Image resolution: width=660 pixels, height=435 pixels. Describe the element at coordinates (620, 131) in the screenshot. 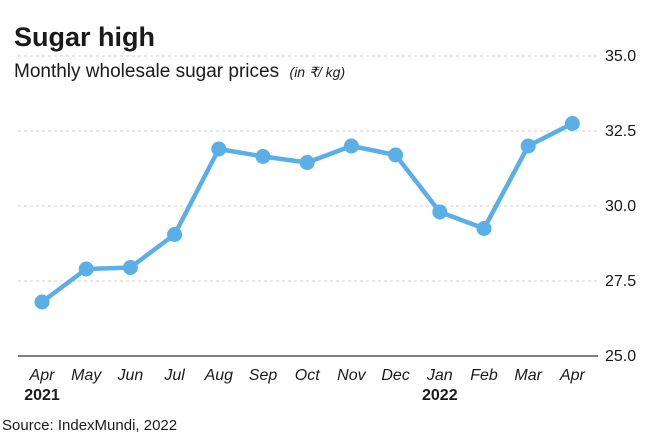

I see `y-tick-label: 32.5` at that location.